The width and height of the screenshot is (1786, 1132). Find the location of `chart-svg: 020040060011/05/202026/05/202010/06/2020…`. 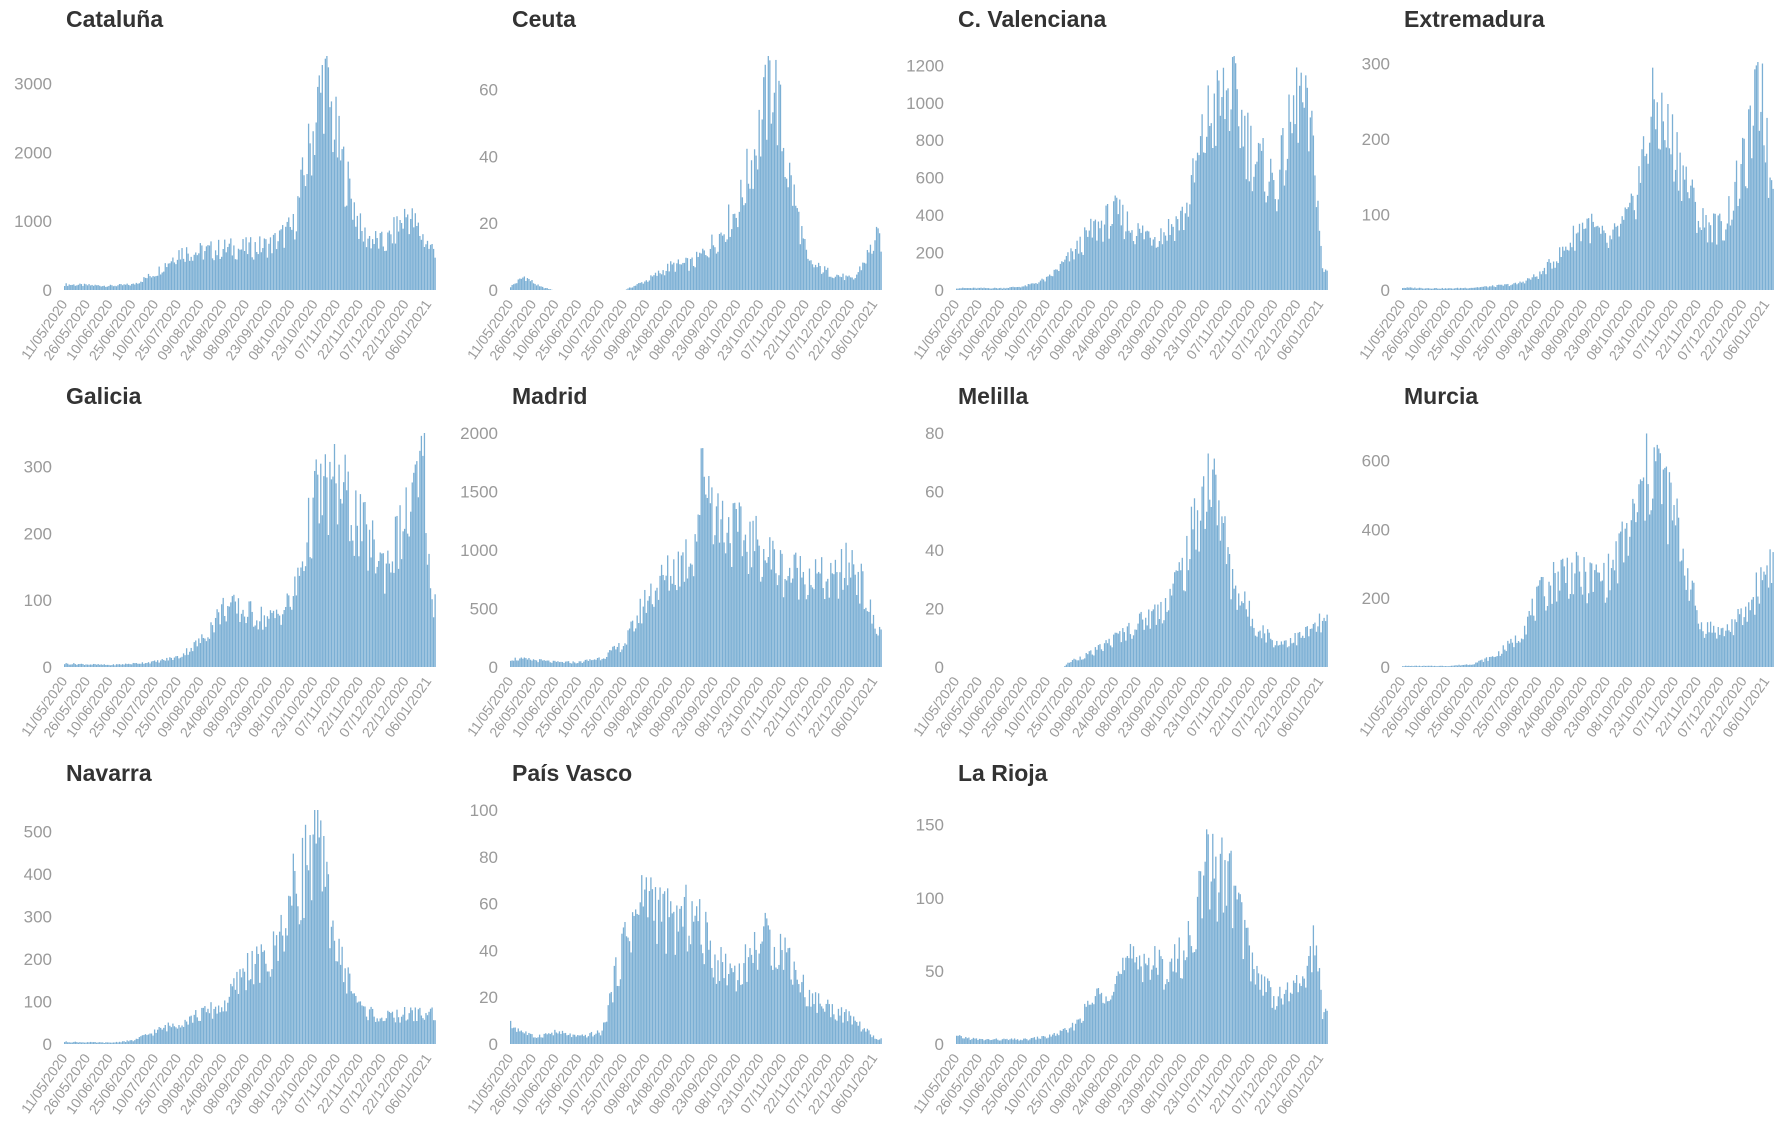

chart-svg: 020040060011/05/202026/05/202010/06/2020… is located at coordinates (1561, 566).